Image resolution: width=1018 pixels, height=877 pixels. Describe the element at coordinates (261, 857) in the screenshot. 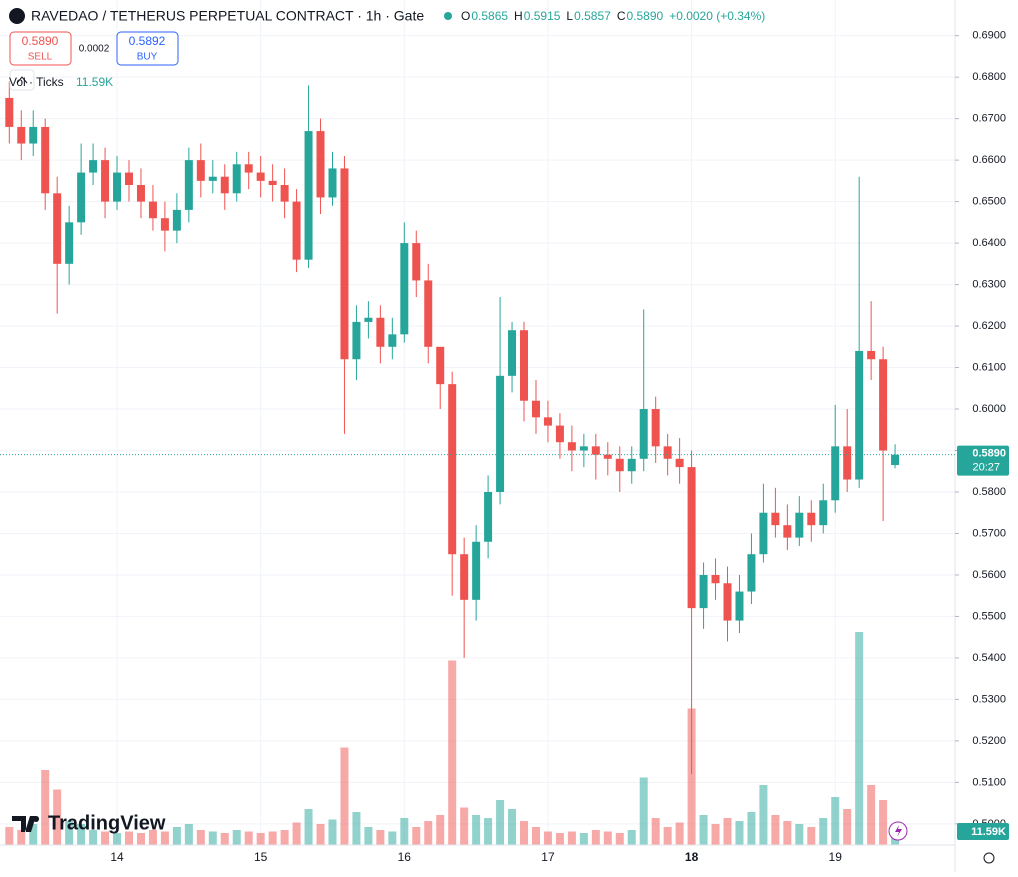

I see `x-tick-label: 15` at that location.